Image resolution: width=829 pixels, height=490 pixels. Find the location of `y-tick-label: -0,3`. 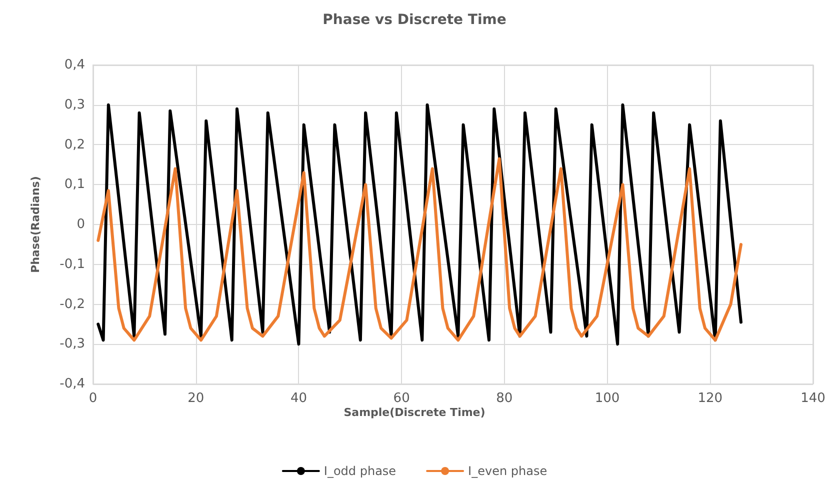

y-tick-label: -0,3 is located at coordinates (72, 344).